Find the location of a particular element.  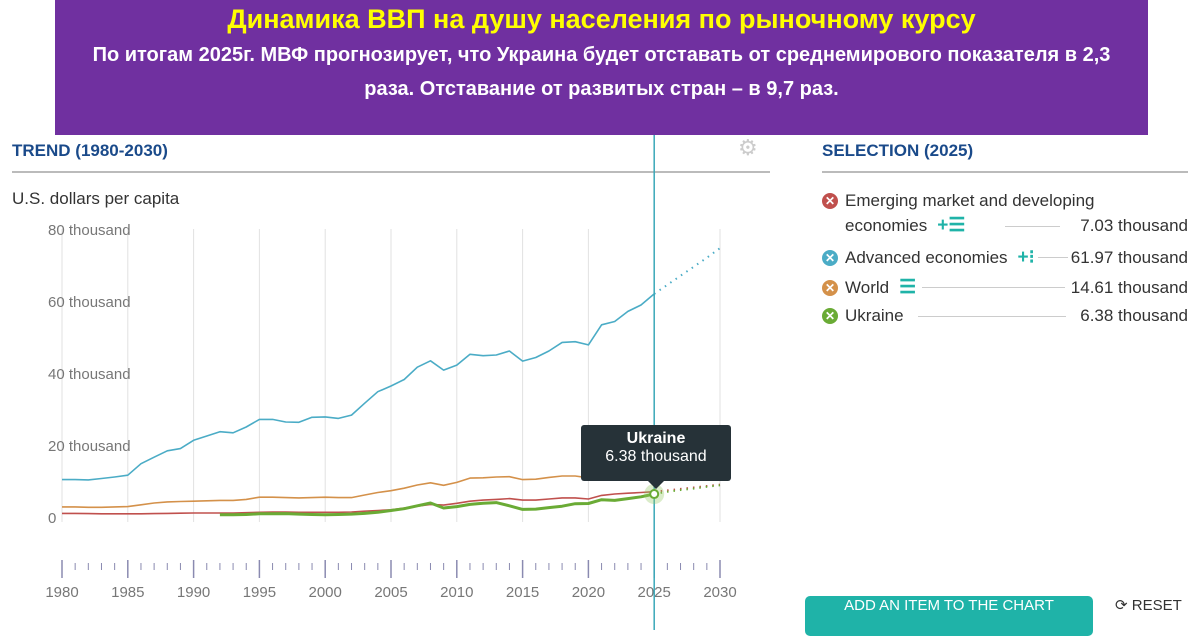

legend-label: Advanced economies is located at coordinates (926, 257).